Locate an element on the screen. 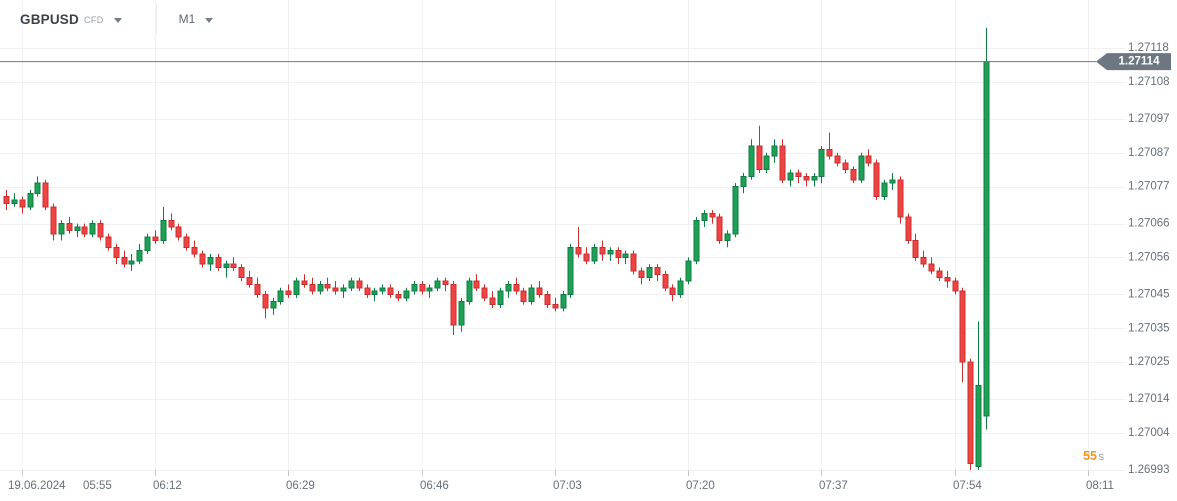  svg-text: 1.27097 is located at coordinates (1149, 119).